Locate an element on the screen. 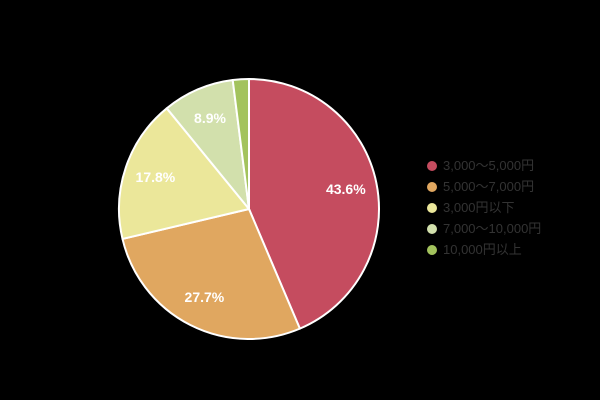 The image size is (600, 400). legend-item-label: 7,000〜10,000円 is located at coordinates (492, 228).